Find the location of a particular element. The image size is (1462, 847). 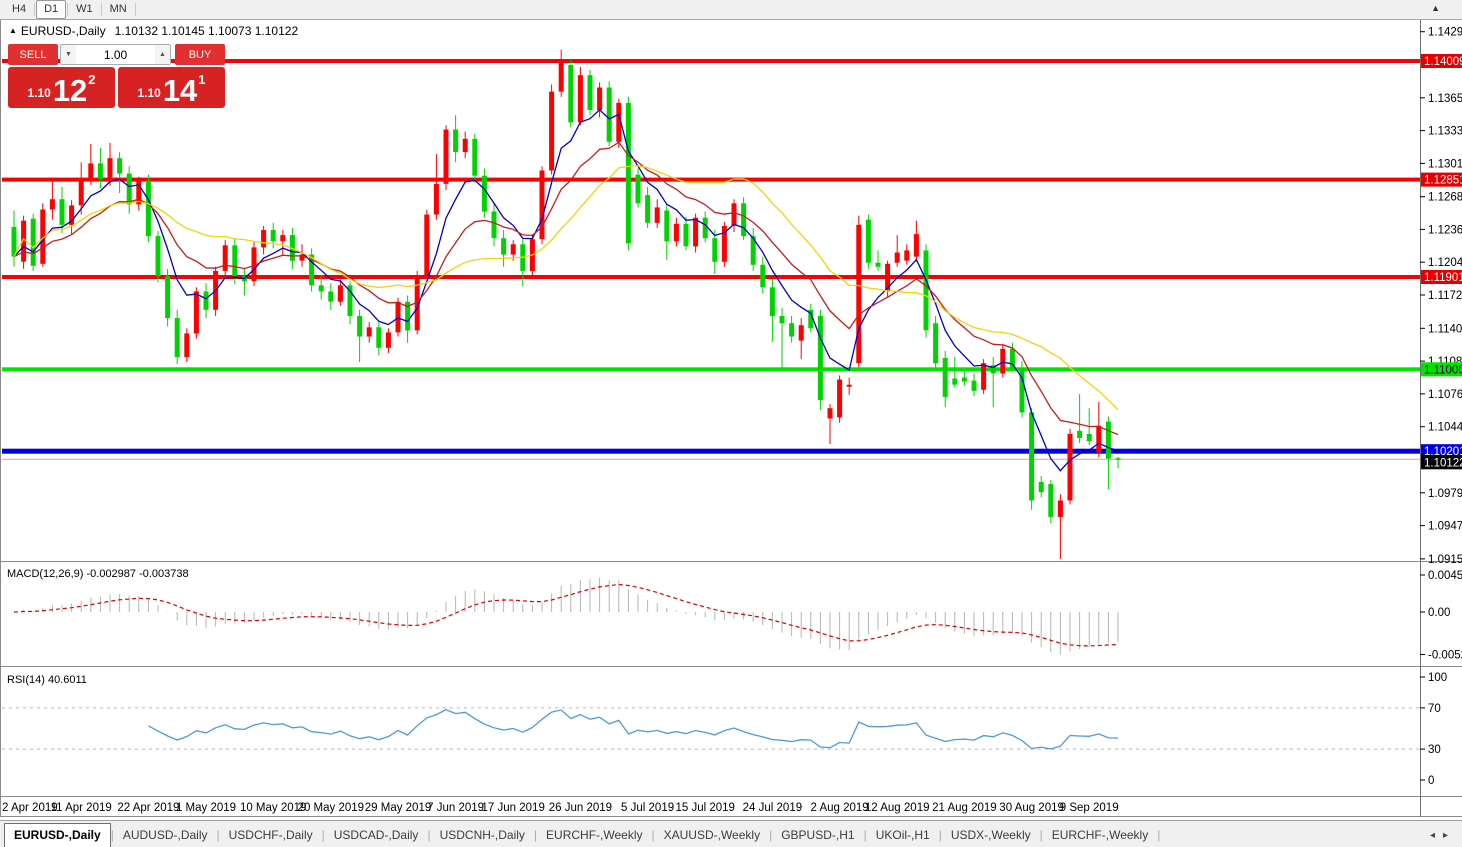

buy-button: BUY is located at coordinates (200, 54).